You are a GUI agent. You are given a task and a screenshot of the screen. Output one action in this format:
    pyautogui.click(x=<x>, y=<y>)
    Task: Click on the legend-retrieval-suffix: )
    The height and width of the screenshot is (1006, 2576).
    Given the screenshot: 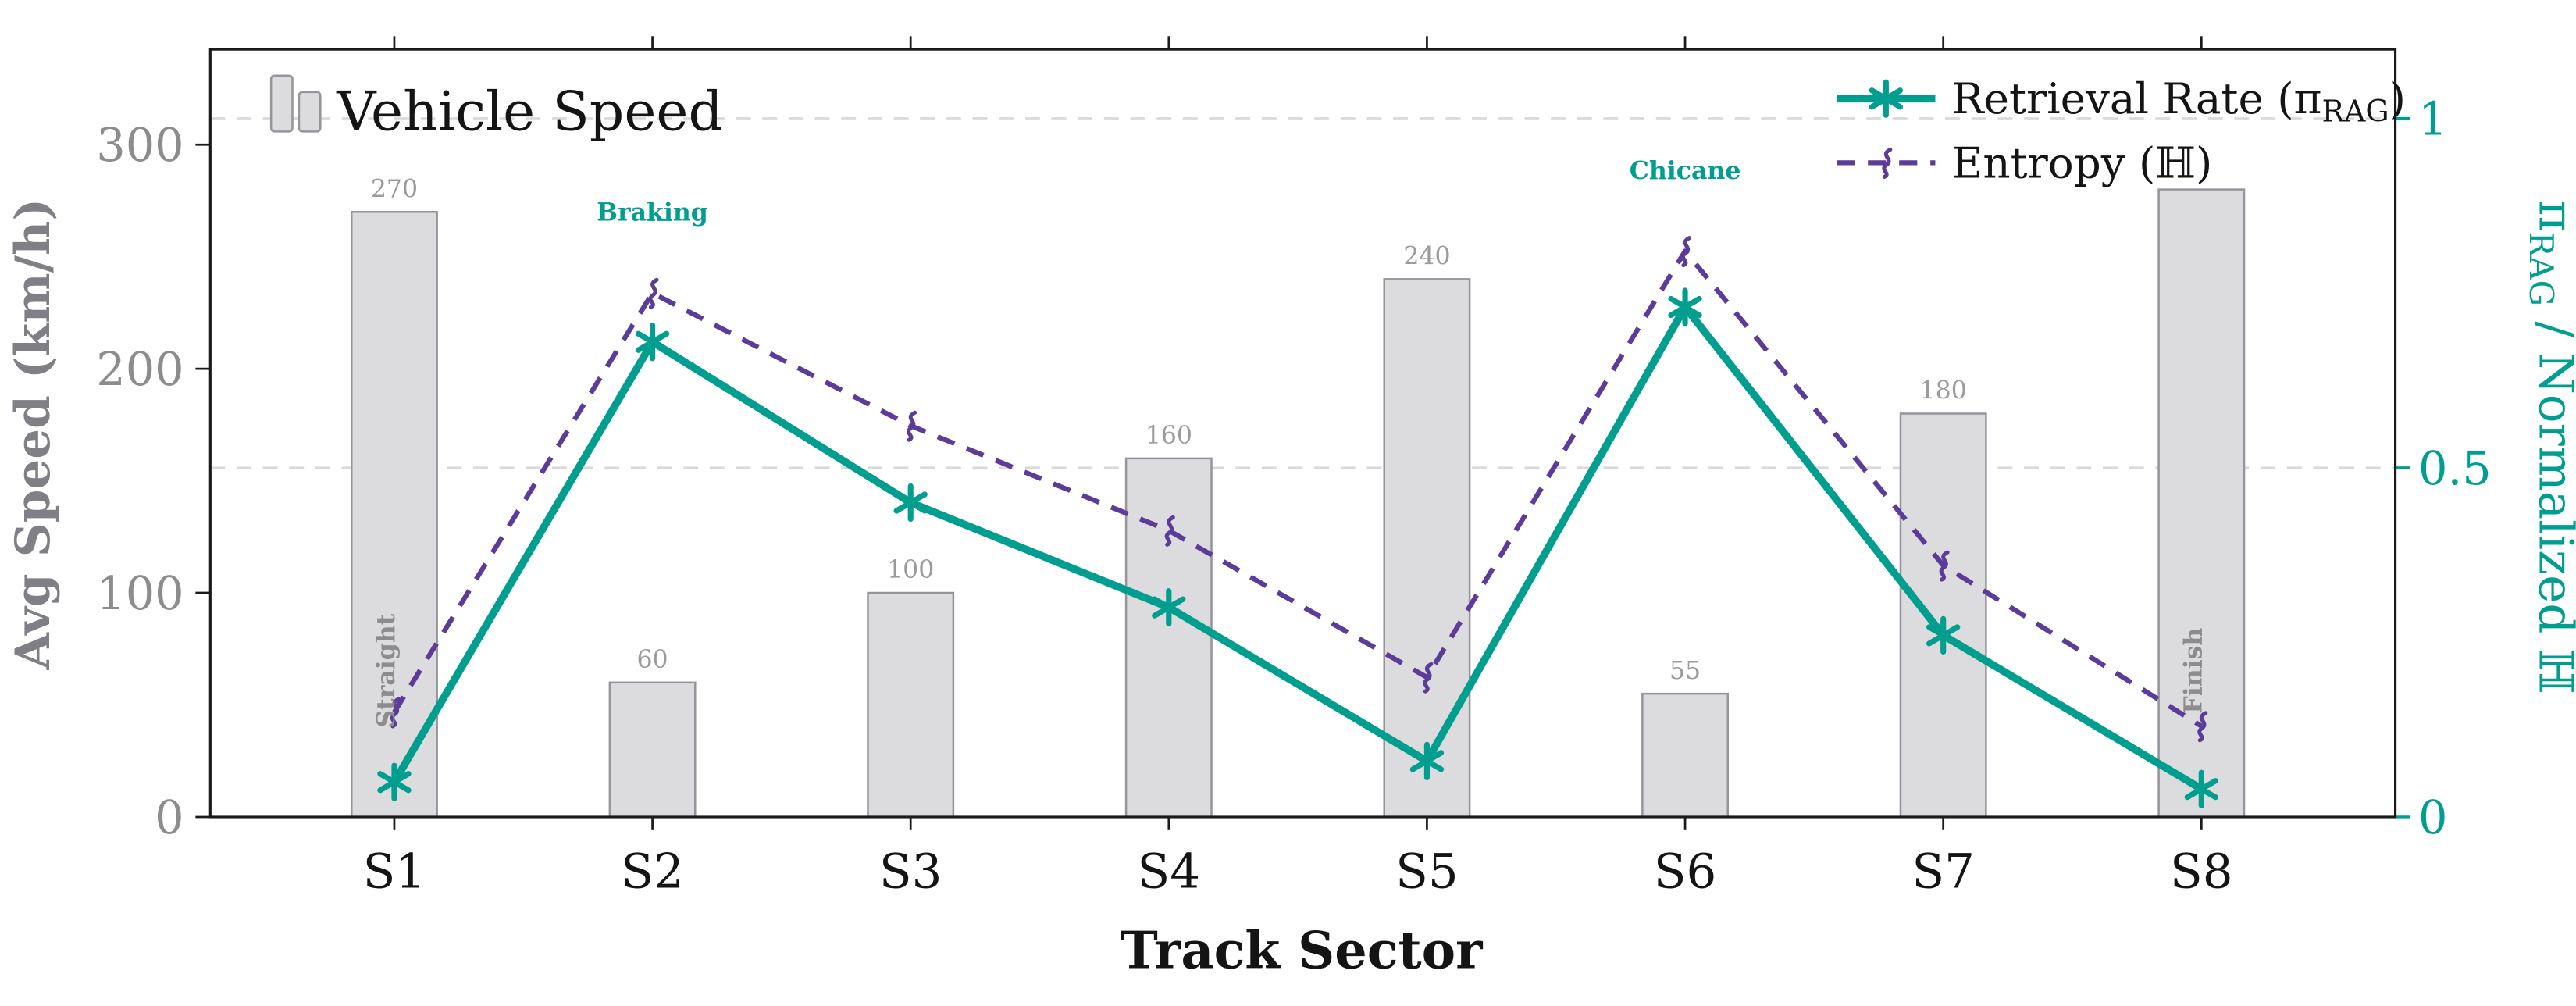 What is the action you would take?
    pyautogui.click(x=2397, y=98)
    